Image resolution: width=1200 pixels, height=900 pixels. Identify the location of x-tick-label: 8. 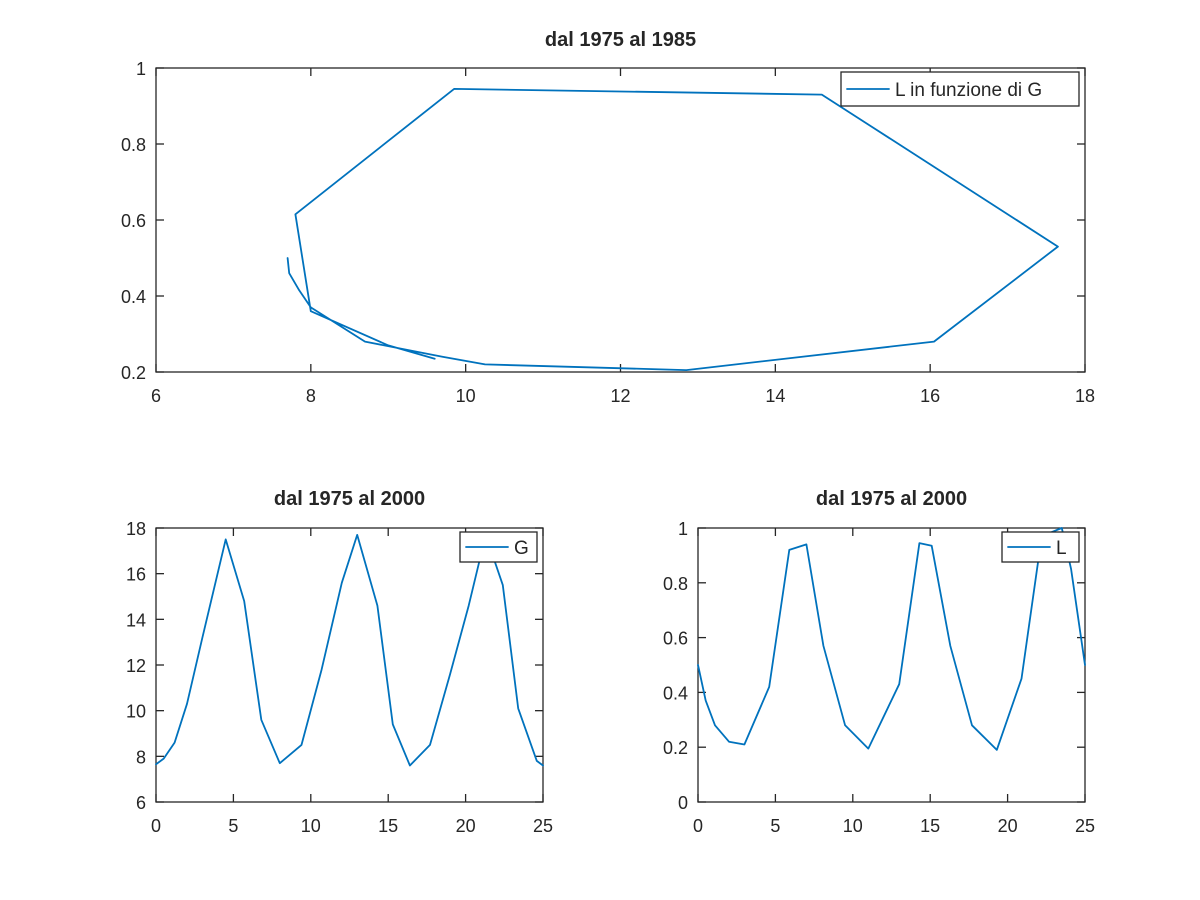
(311, 396).